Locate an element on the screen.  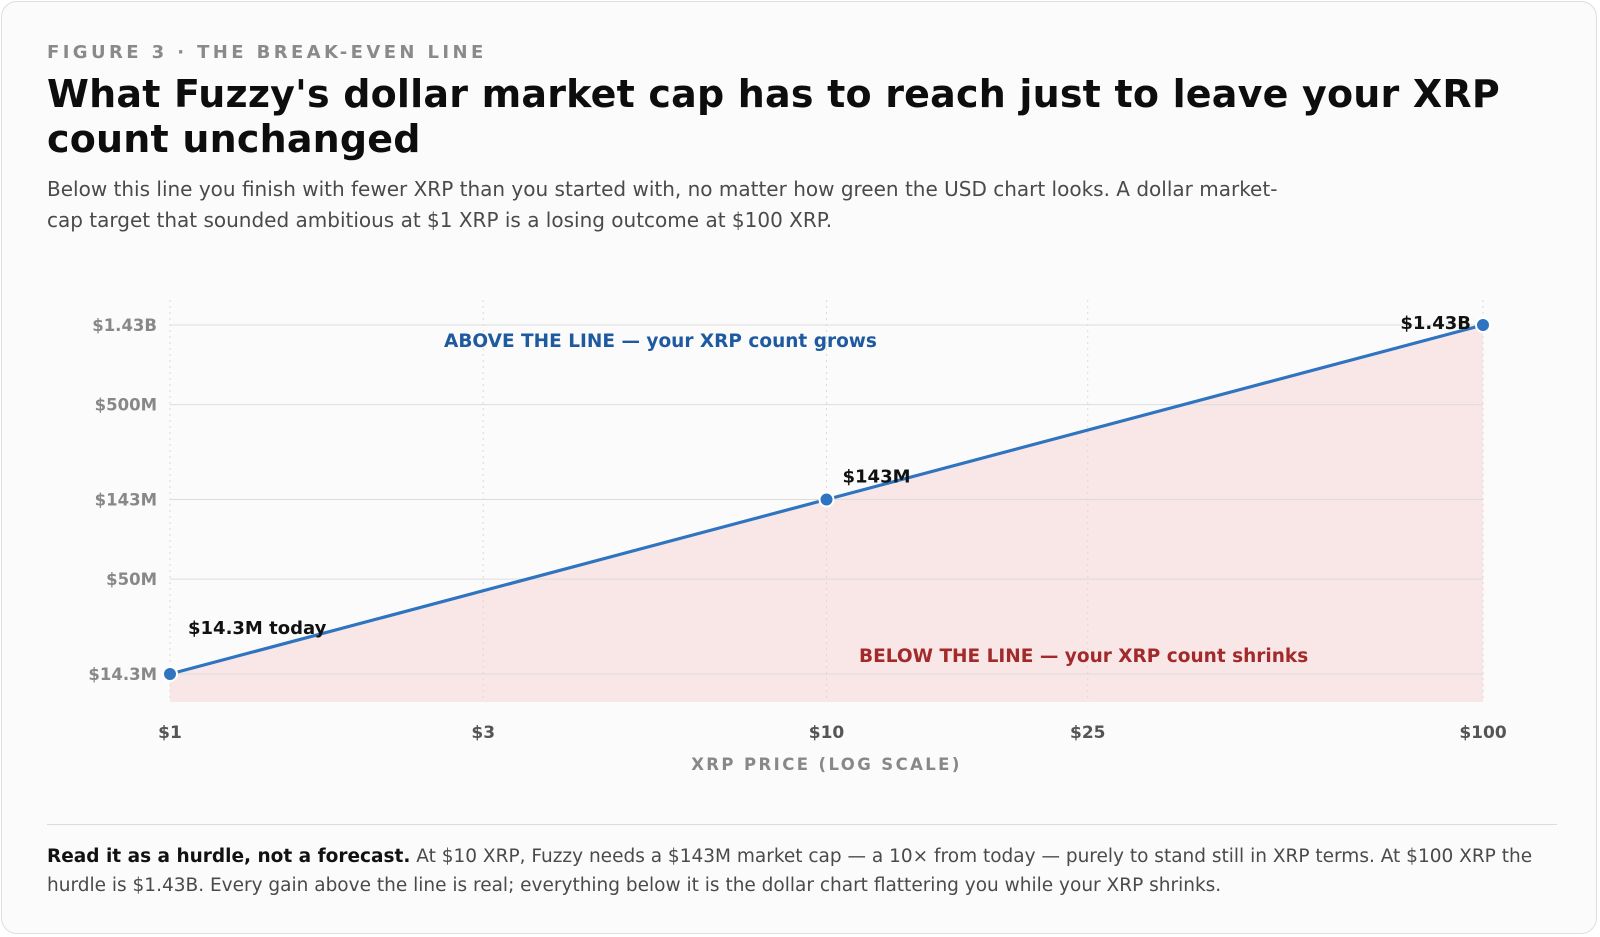
footer-note-lead: Read it as a hurdle, not a forecast. is located at coordinates (229, 856).